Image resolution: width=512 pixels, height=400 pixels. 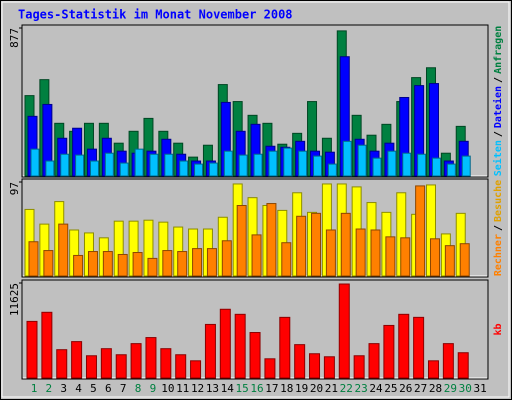 I want to click on x-tick-label: 28, so click(x=435, y=388).